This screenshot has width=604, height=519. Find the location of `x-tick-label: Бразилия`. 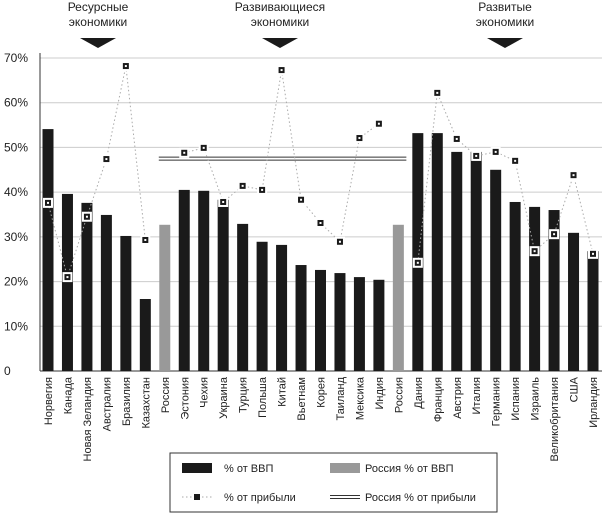

x-tick-label: Бразилия is located at coordinates (127, 401).